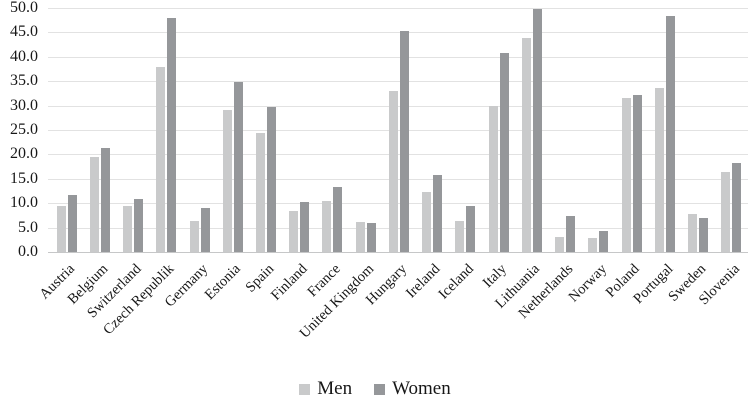  Describe the element at coordinates (289, 282) in the screenshot. I see `x-axis-label: Finland` at that location.